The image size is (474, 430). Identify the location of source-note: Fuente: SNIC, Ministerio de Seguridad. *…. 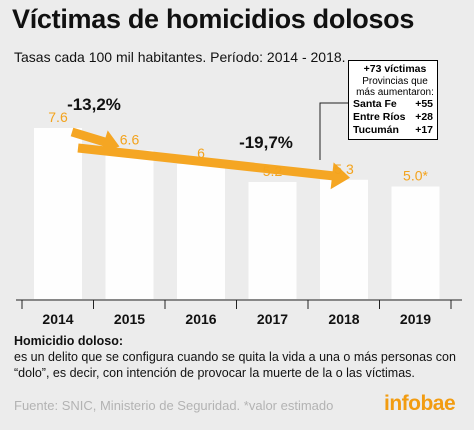
(174, 405).